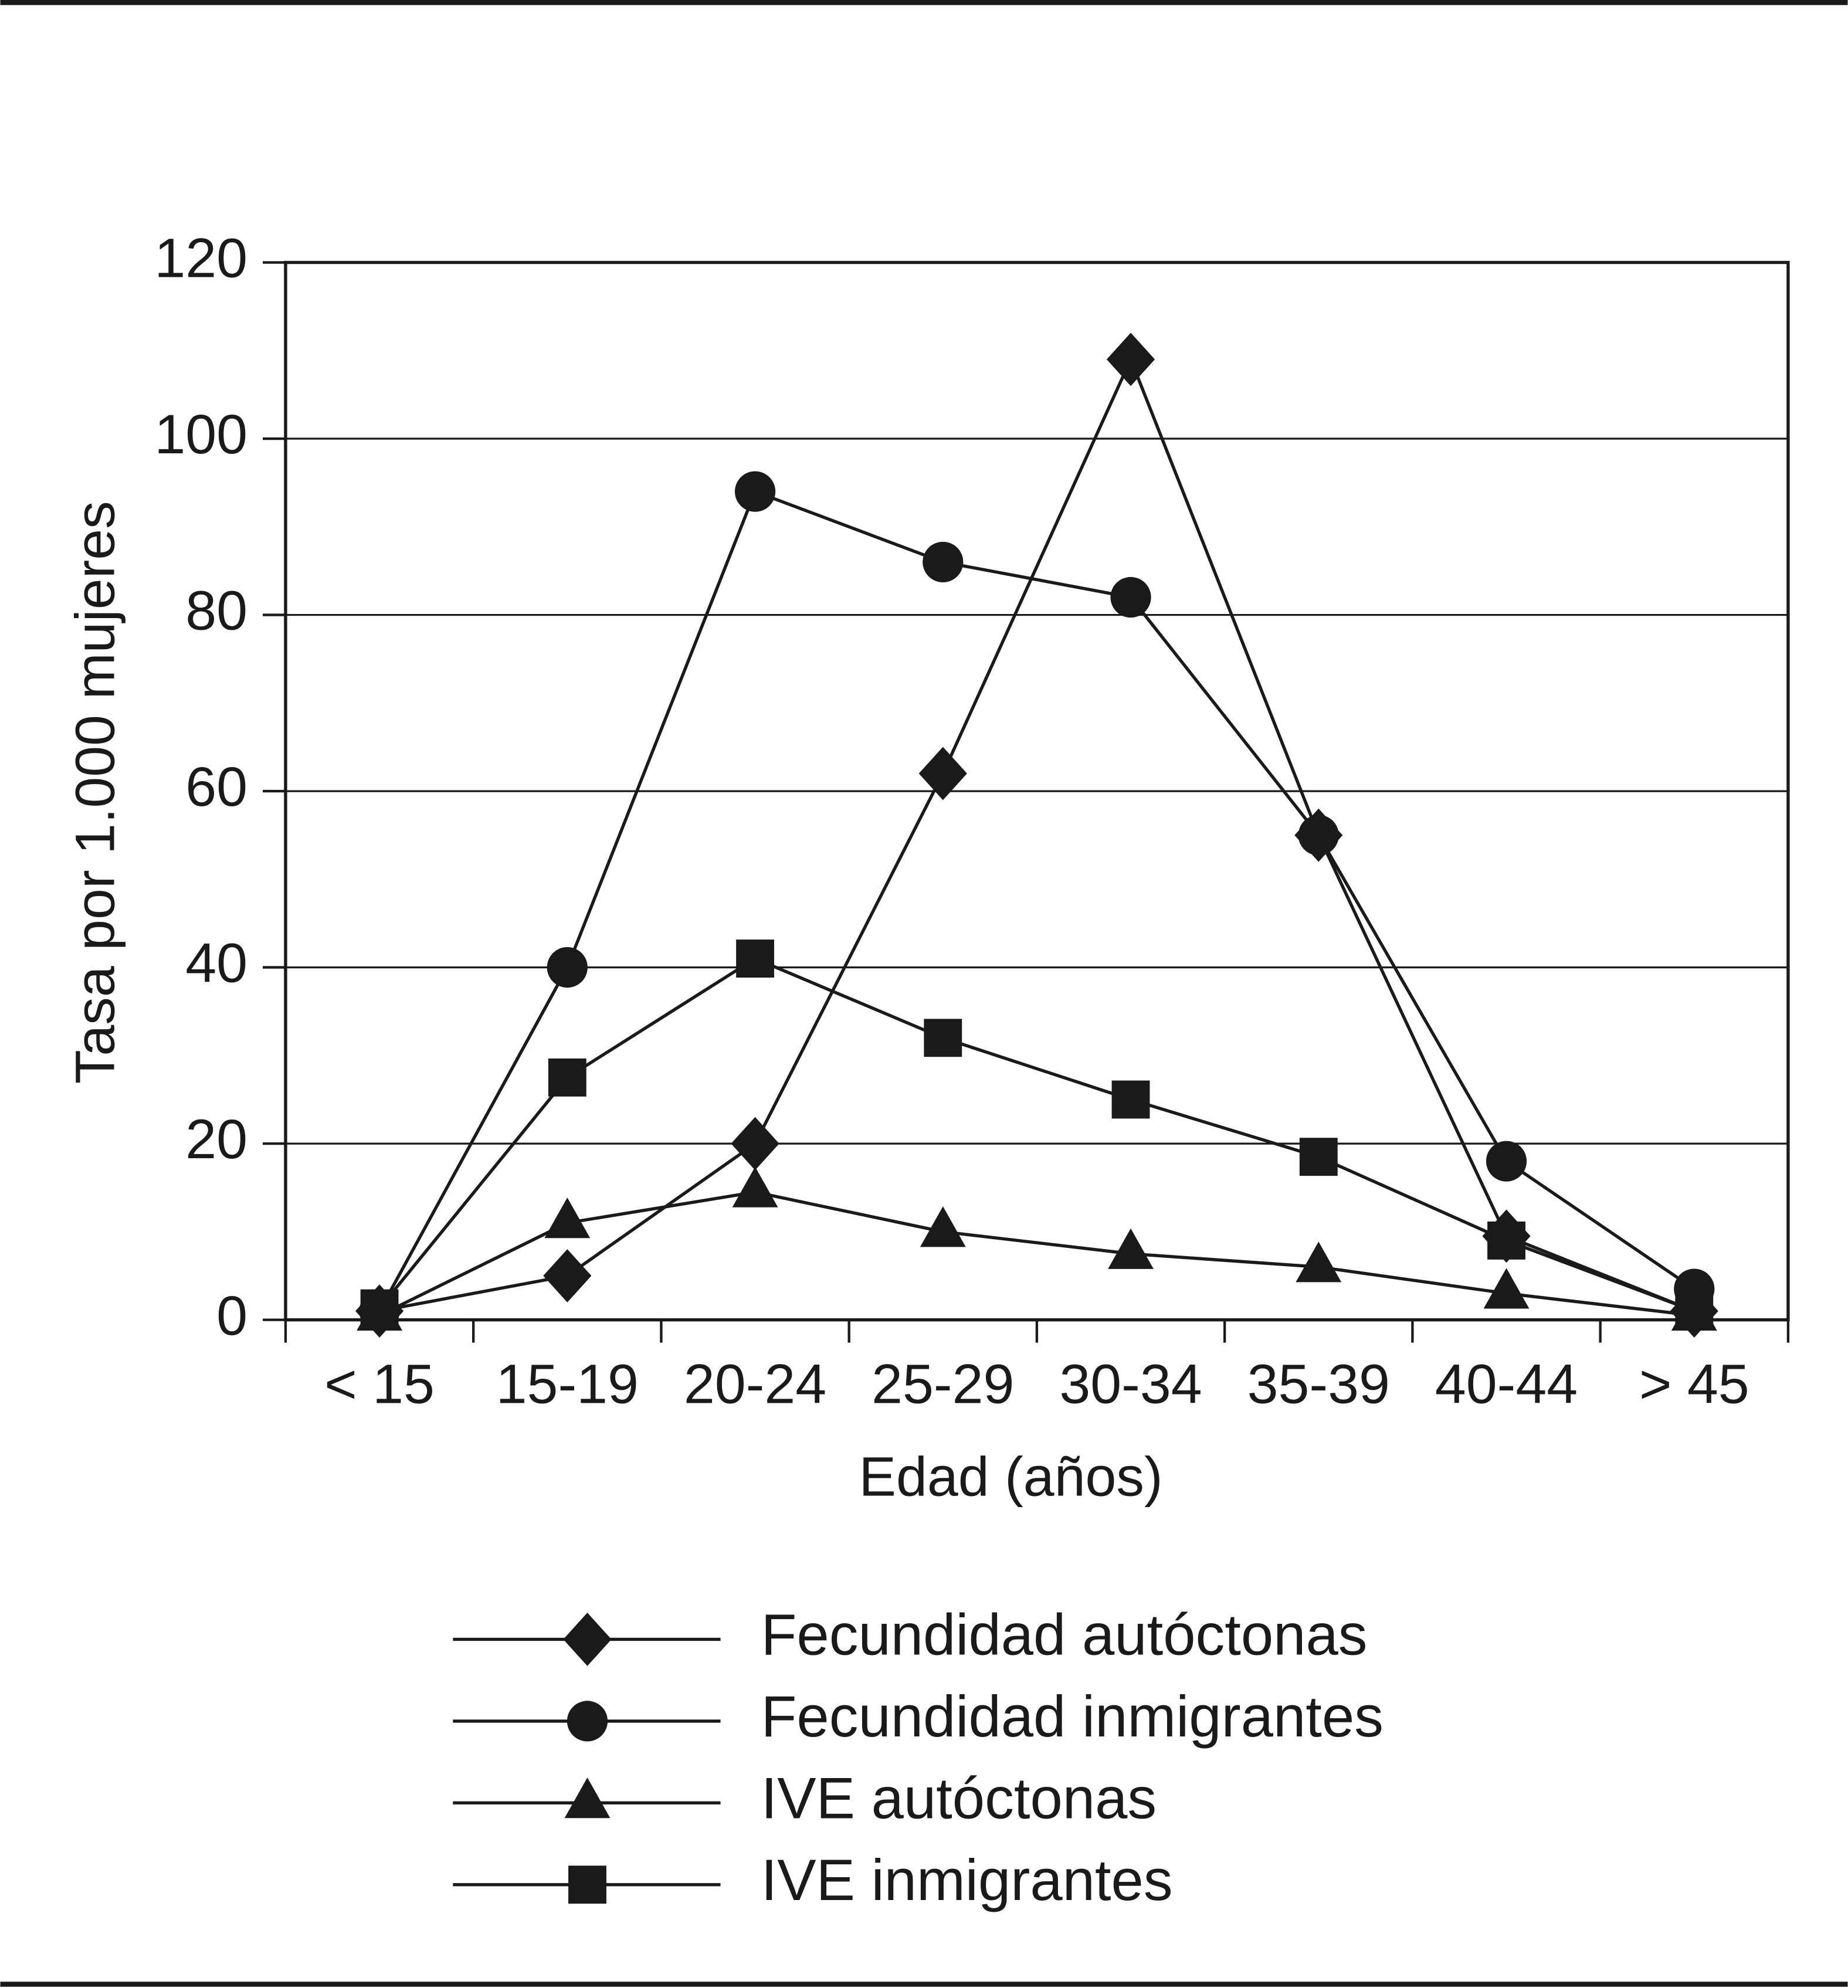 The image size is (1848, 1988). What do you see at coordinates (567, 1384) in the screenshot?
I see `x-tick-label: 15-19` at bounding box center [567, 1384].